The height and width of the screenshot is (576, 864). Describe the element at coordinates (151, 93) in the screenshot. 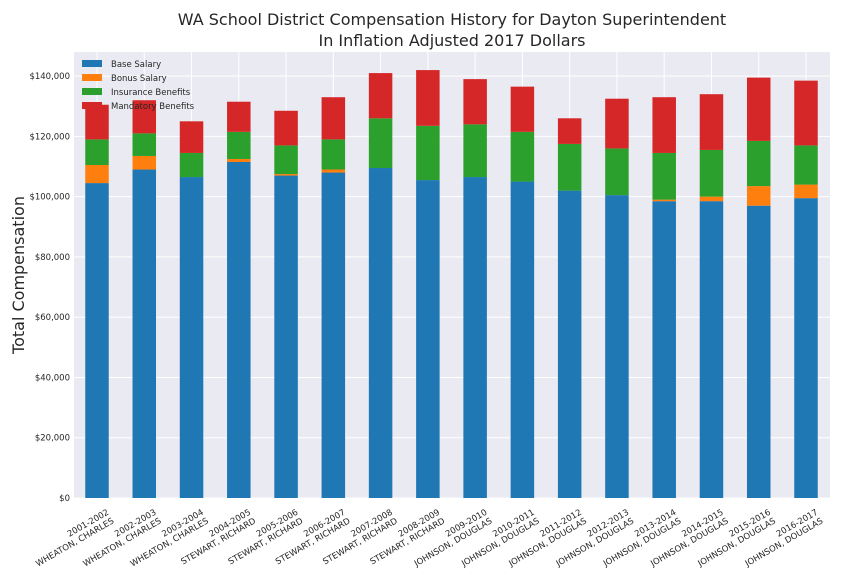

I see `legend-label: Insurance Benefits` at that location.